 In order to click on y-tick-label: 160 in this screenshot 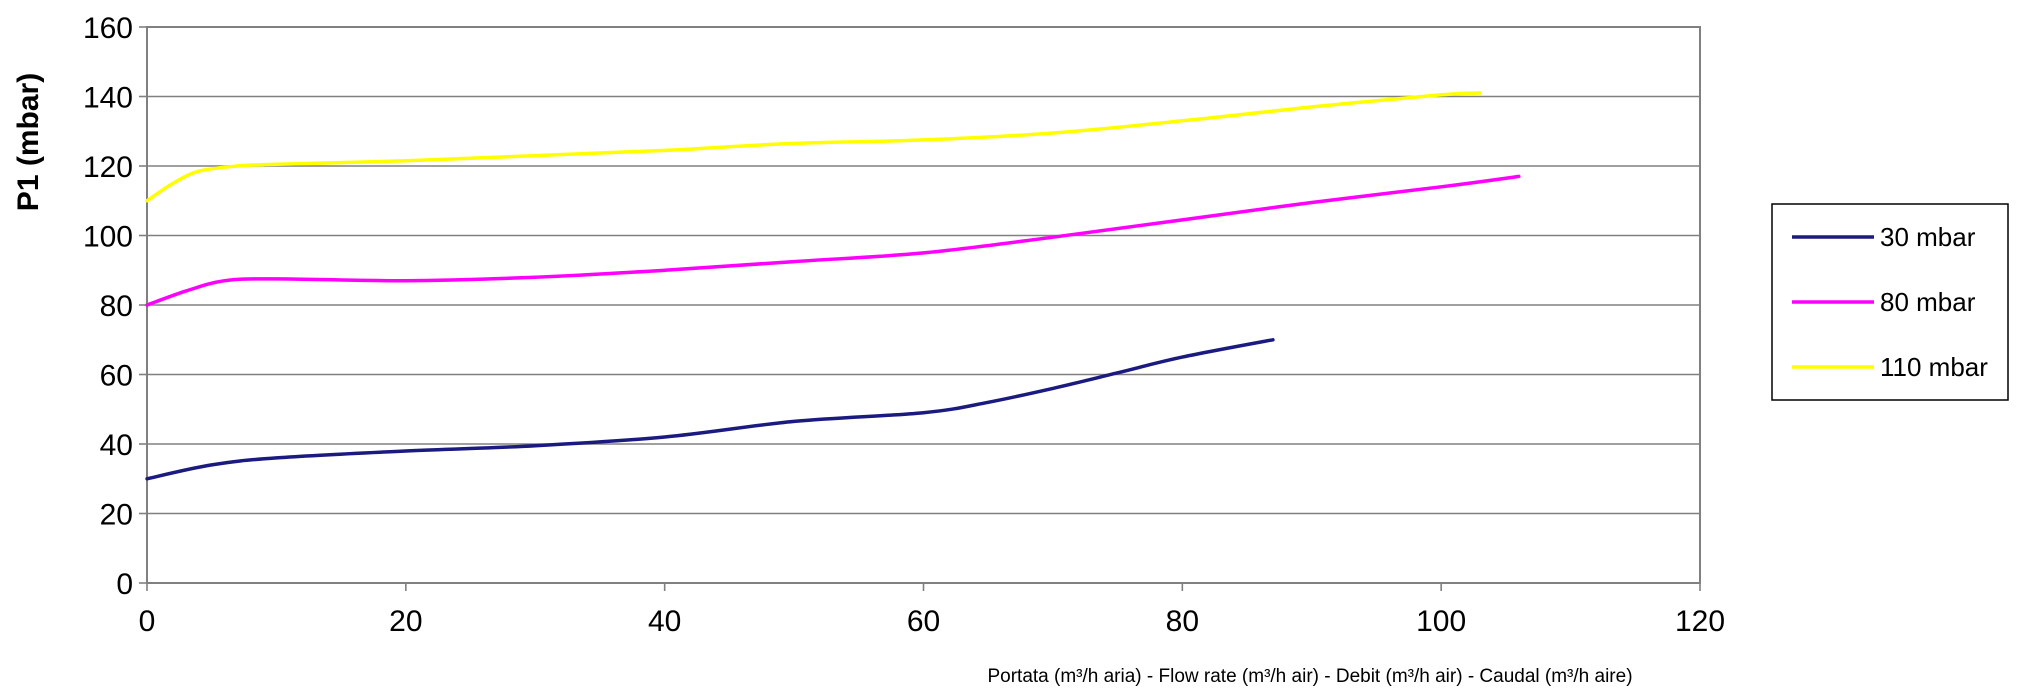, I will do `click(108, 28)`.